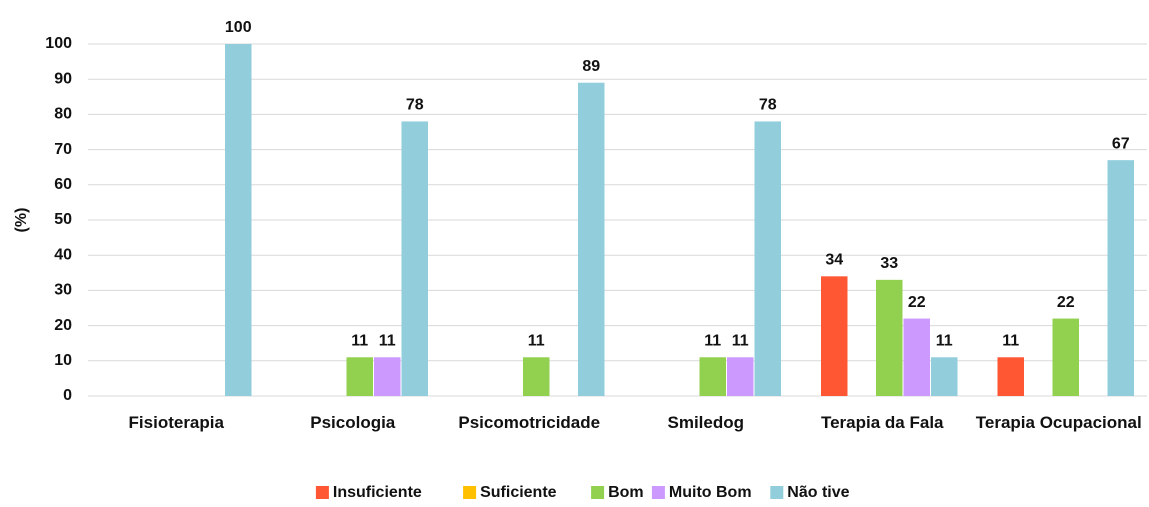  What do you see at coordinates (63, 325) in the screenshot?
I see `y-tick-label: 20` at bounding box center [63, 325].